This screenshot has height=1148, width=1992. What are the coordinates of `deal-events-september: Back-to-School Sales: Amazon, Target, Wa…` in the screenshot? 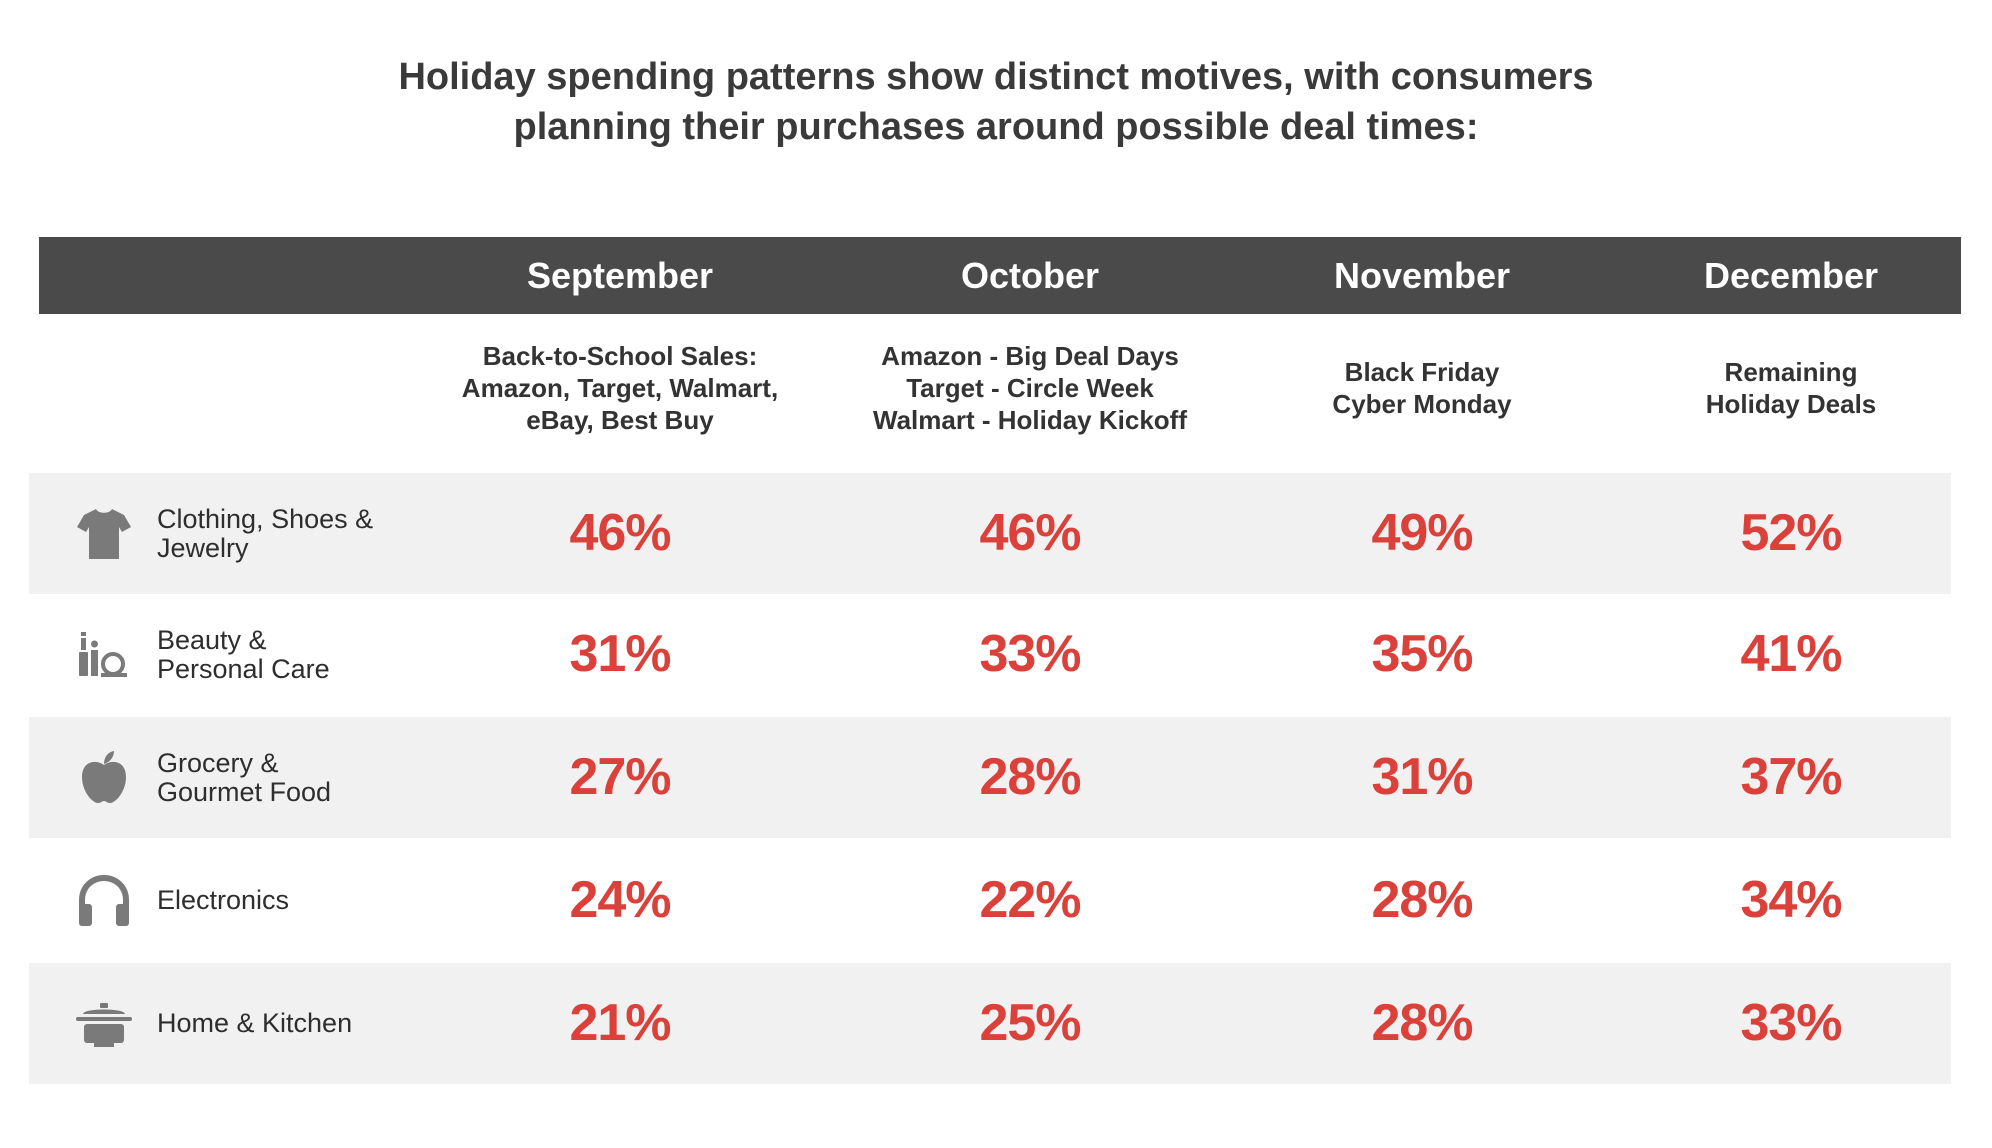 It's located at (620, 388).